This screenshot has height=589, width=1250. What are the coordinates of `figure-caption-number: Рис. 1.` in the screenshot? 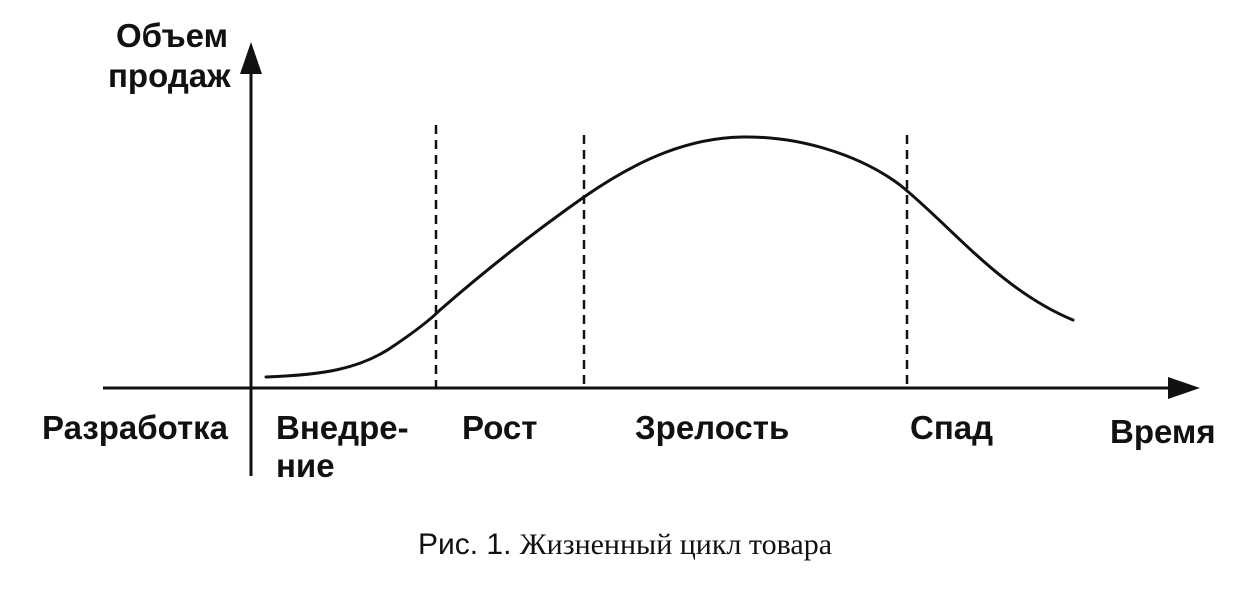 It's located at (464, 544).